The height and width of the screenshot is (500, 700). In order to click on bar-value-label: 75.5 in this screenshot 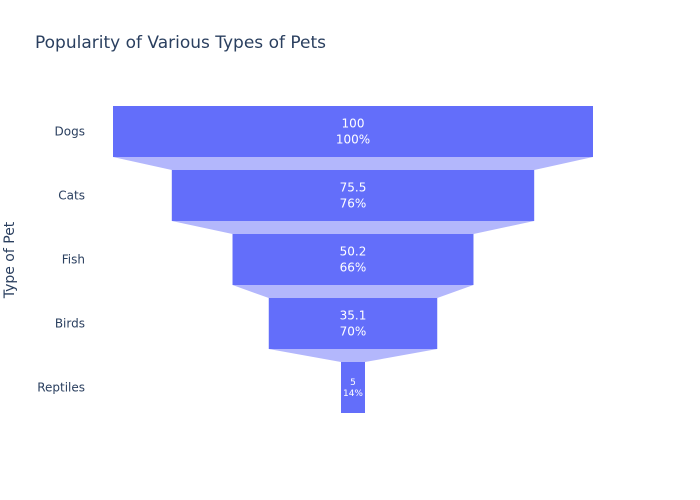, I will do `click(353, 188)`.